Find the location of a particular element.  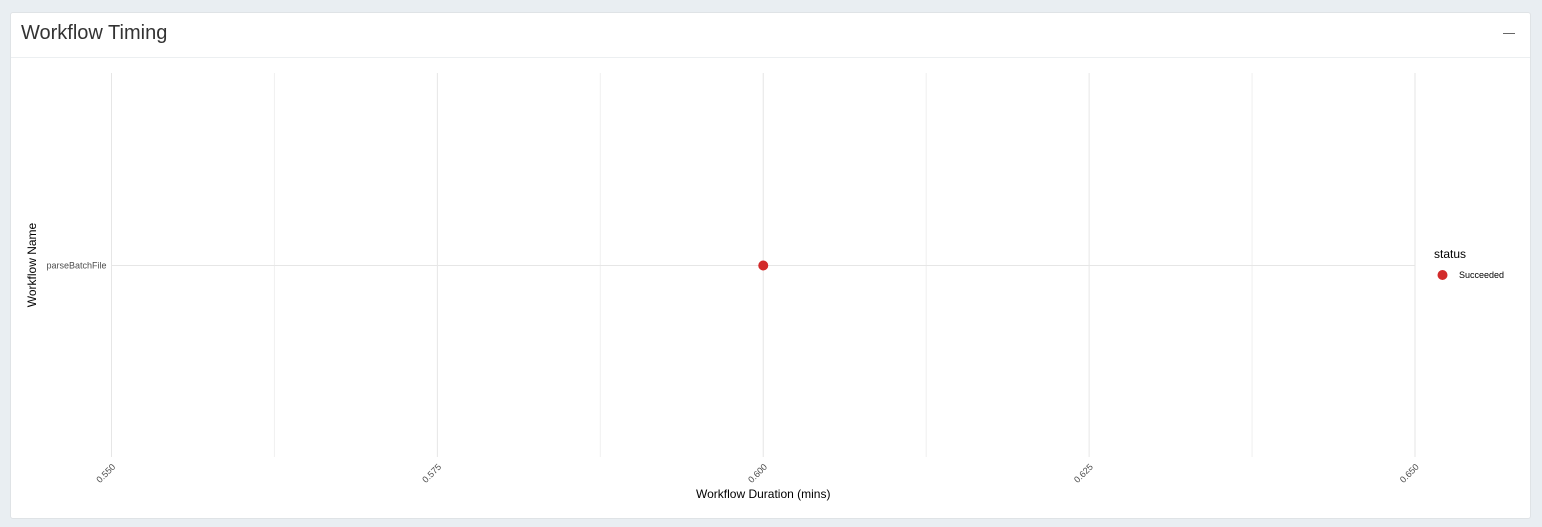

data-point is located at coordinates (763, 265).